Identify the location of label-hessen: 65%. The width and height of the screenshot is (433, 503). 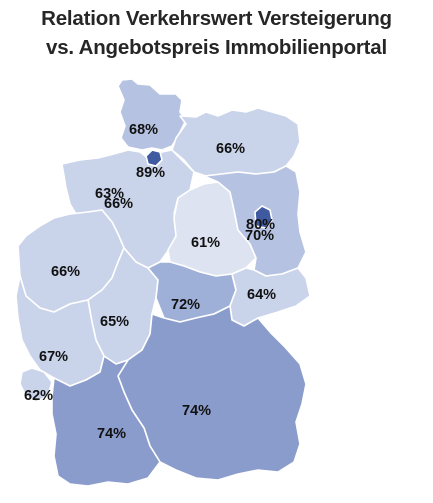
(114, 322).